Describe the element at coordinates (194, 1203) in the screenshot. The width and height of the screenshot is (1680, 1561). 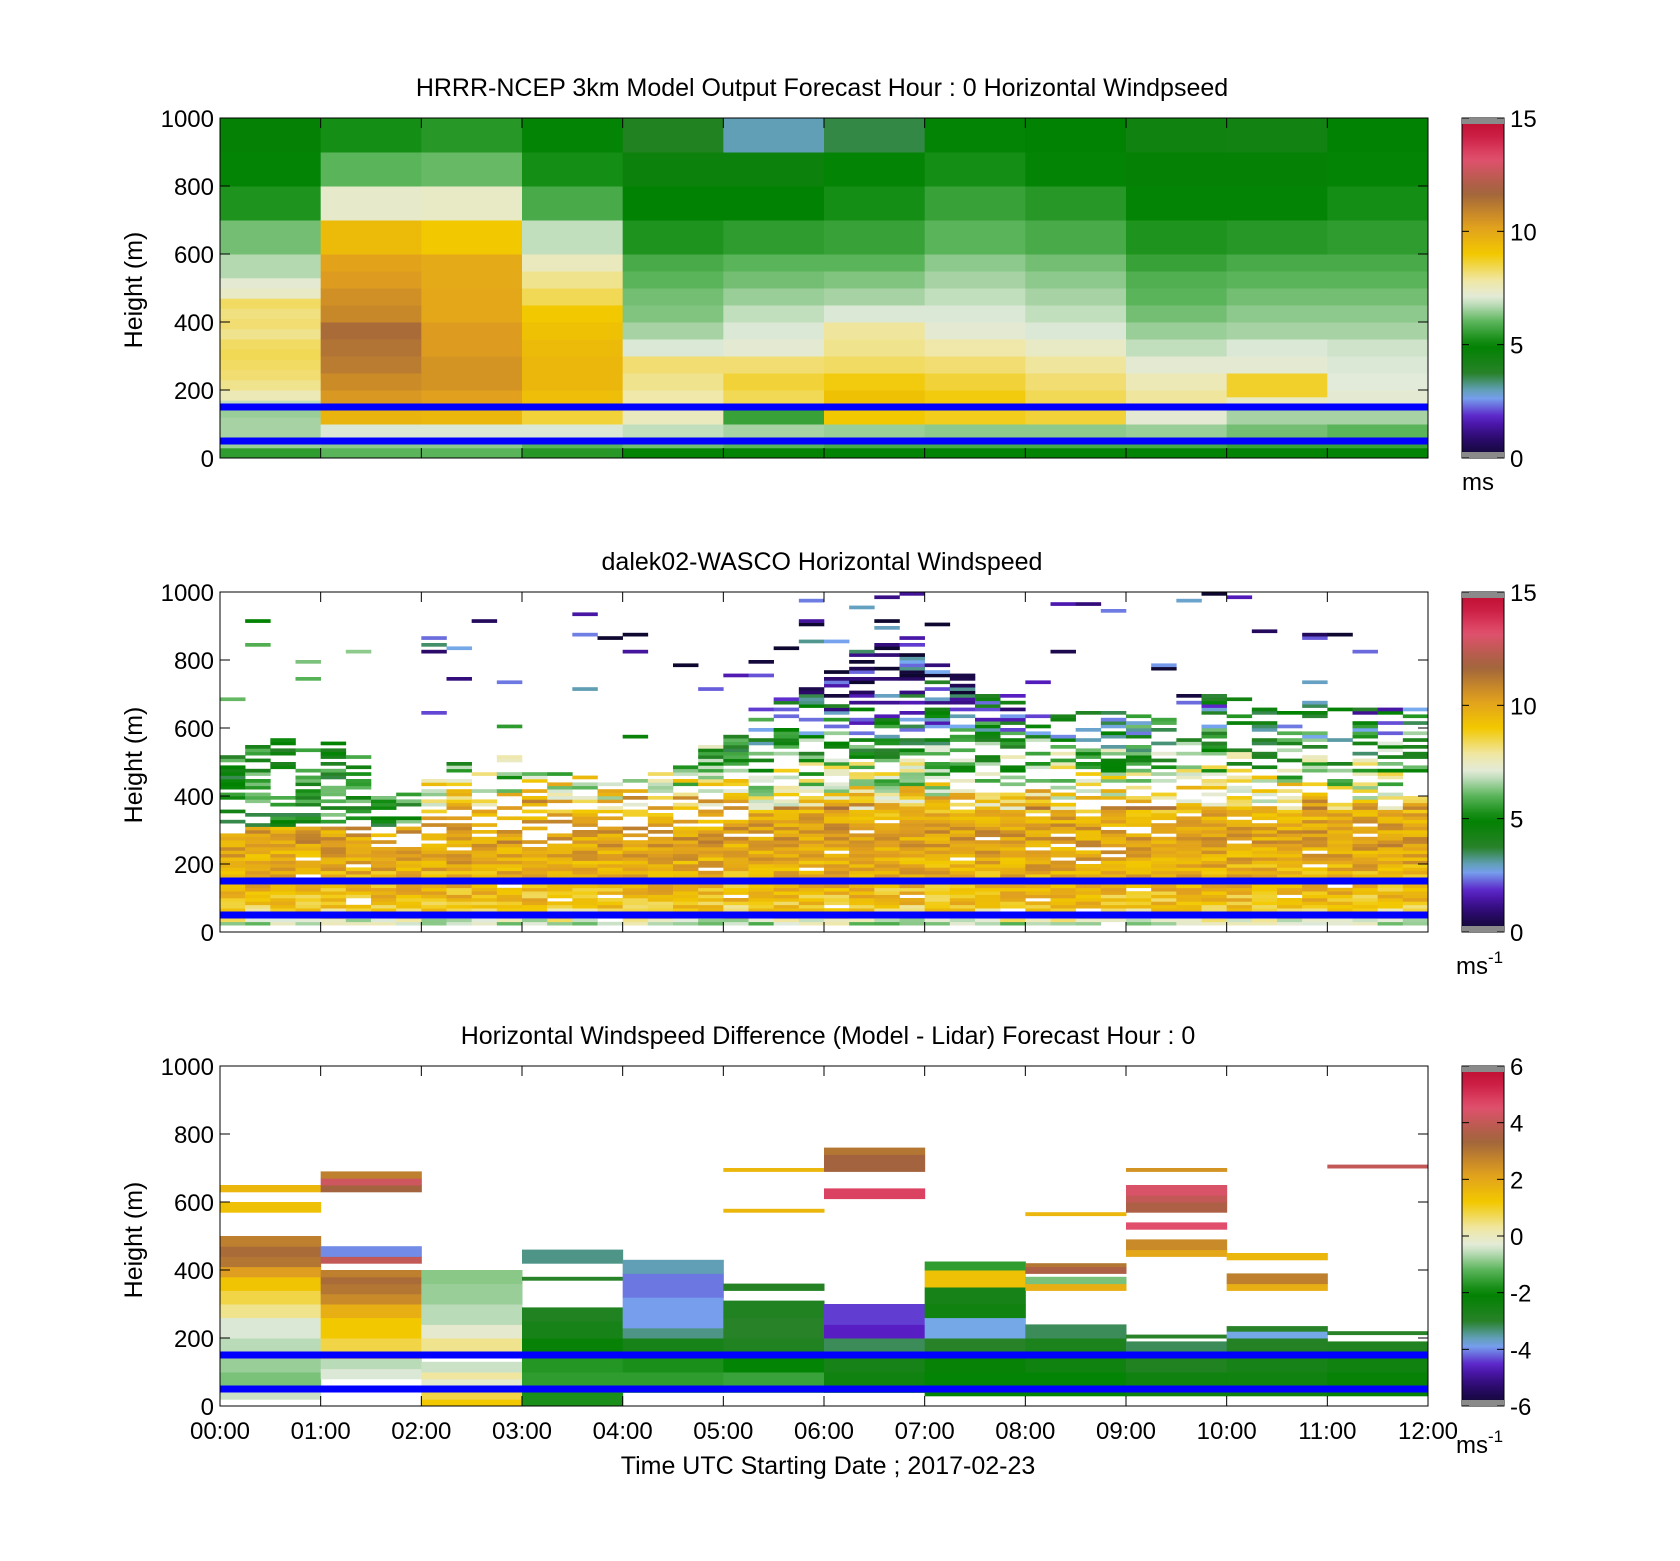
I see `y-tick-label: 600` at that location.